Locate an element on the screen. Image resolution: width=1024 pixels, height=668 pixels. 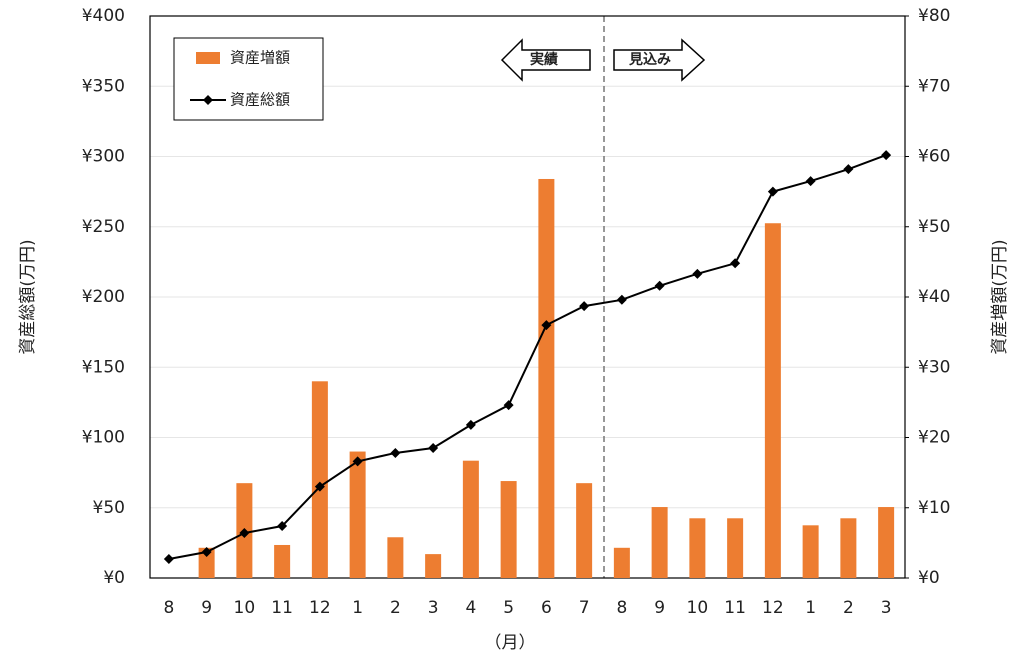
arrow-left is located at coordinates (545, 60).